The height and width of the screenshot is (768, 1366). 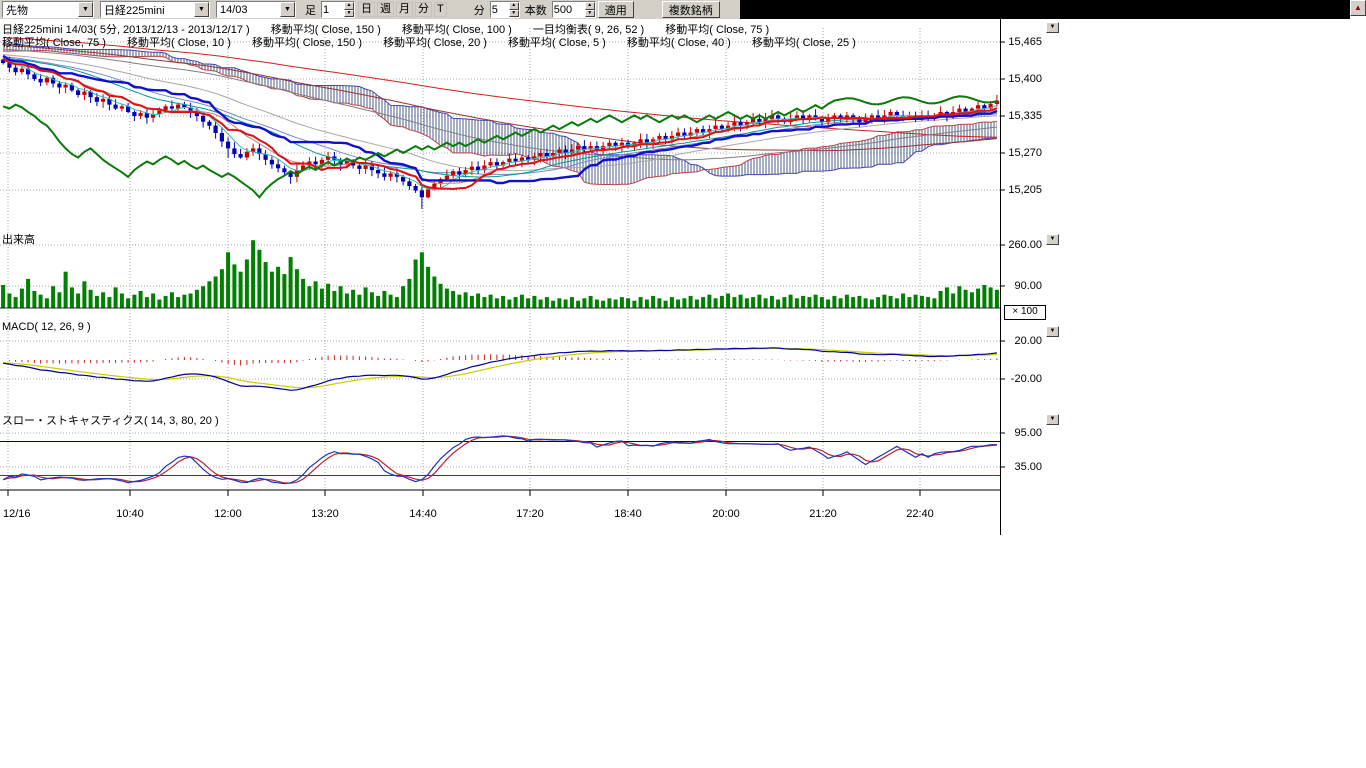 I want to click on bar-count-label: 本数, so click(x=535, y=10).